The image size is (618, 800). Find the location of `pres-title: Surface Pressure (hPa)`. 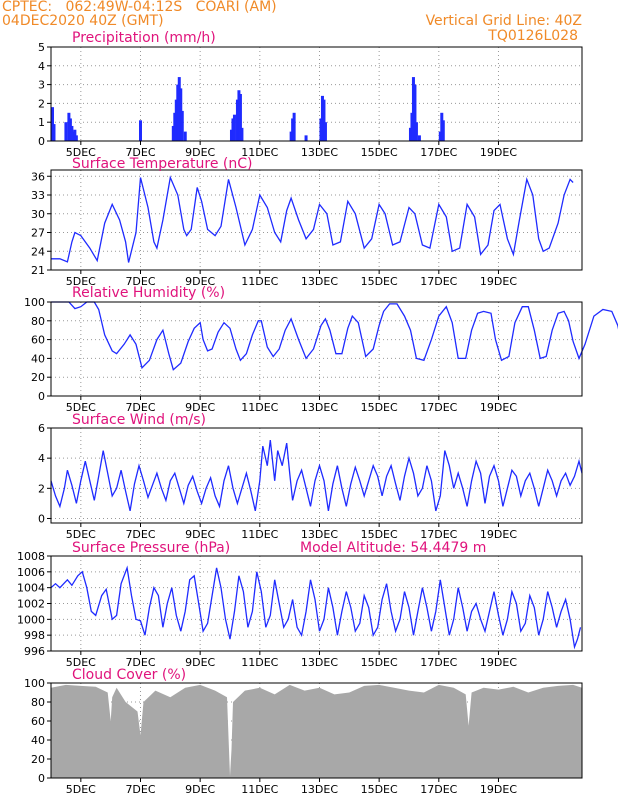

pres-title: Surface Pressure (hPa) is located at coordinates (151, 548).